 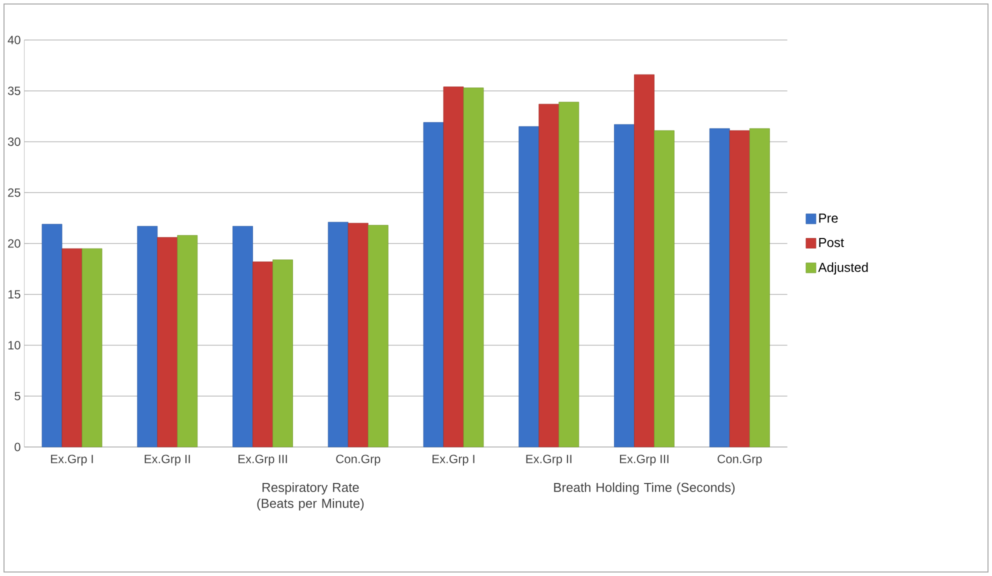 What do you see at coordinates (14, 192) in the screenshot?
I see `y-tick-label: 25` at bounding box center [14, 192].